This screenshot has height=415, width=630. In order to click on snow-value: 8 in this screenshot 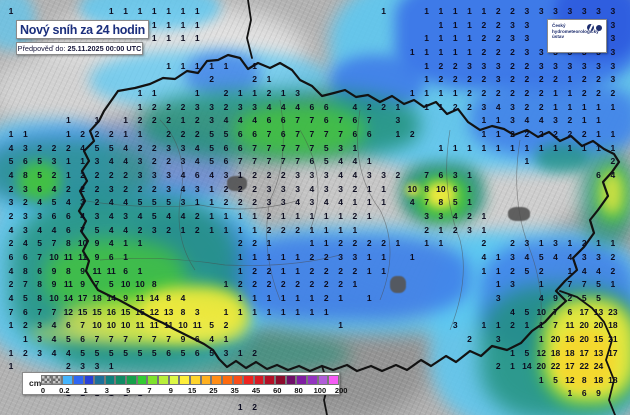, I will do `click(168, 297)`.